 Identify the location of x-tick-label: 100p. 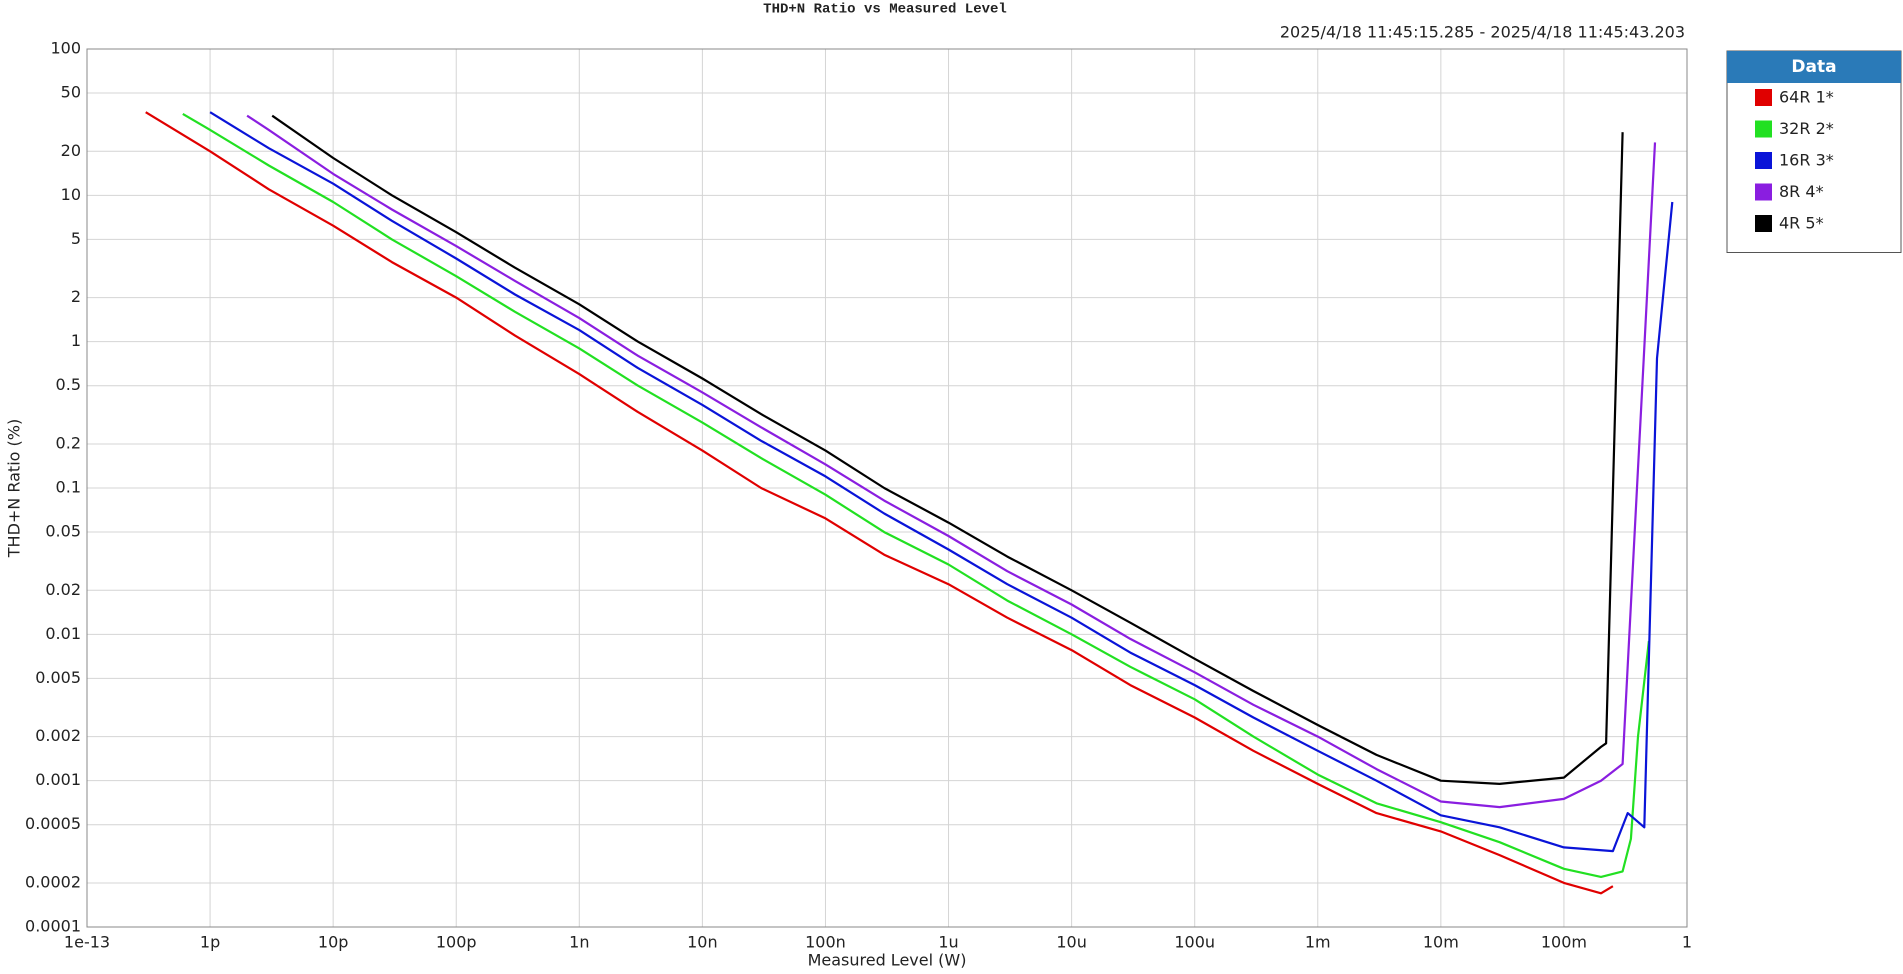
(456, 942).